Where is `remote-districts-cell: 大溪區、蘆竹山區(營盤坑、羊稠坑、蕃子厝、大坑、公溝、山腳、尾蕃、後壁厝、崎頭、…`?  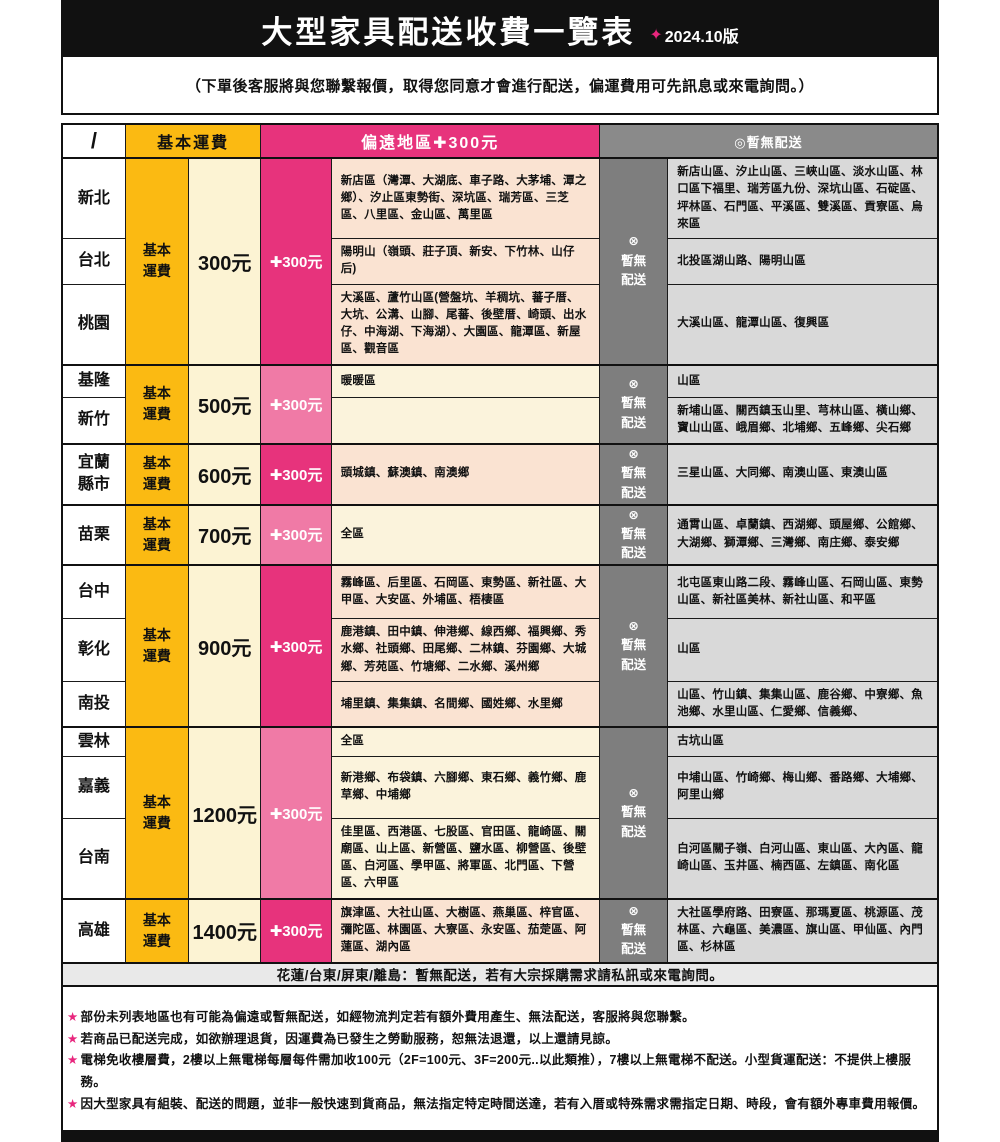
remote-districts-cell: 大溪區、蘆竹山區(營盤坑、羊稠坑、蕃子厝、大坑、公溝、山腳、尾蕃、後壁厝、崎頭、… is located at coordinates (465, 324).